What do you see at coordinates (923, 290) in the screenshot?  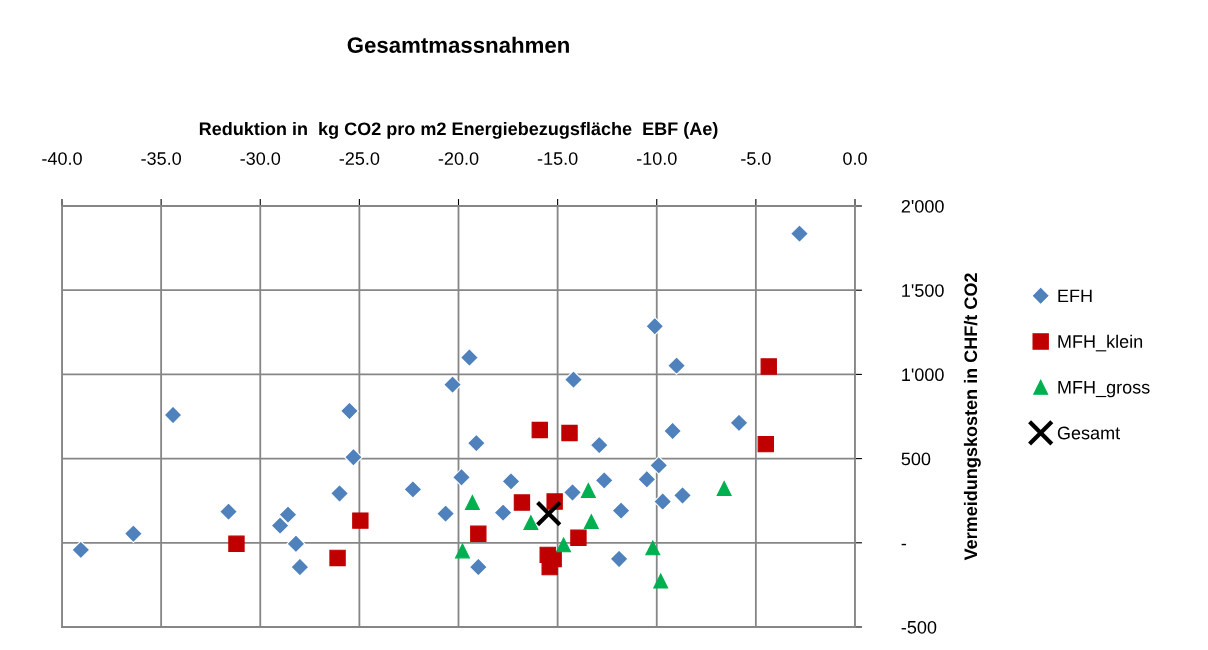 I see `y-tick-label: 1'500` at bounding box center [923, 290].